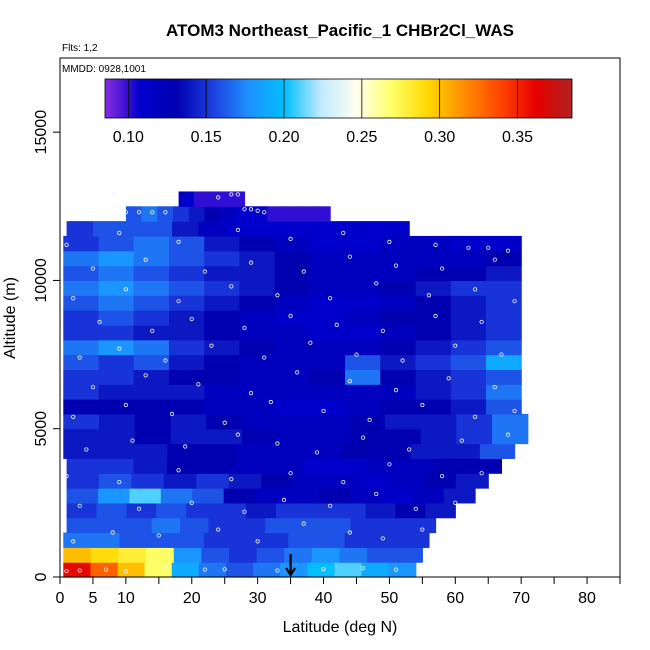  What do you see at coordinates (517, 137) in the screenshot?
I see `colorbar-tick-label: 0.35` at bounding box center [517, 137].